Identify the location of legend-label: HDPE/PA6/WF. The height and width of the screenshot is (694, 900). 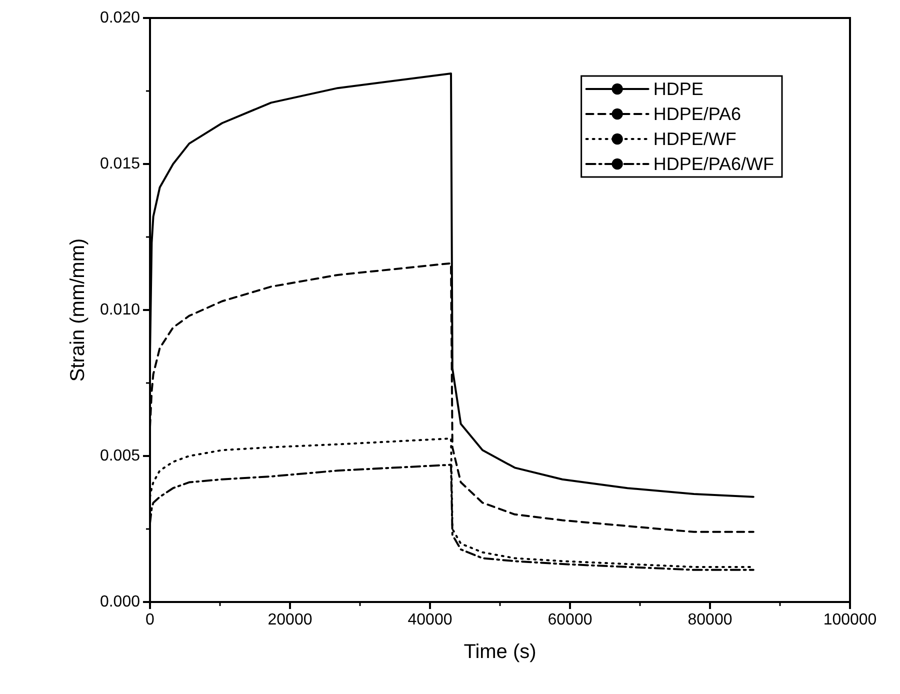
(713, 164).